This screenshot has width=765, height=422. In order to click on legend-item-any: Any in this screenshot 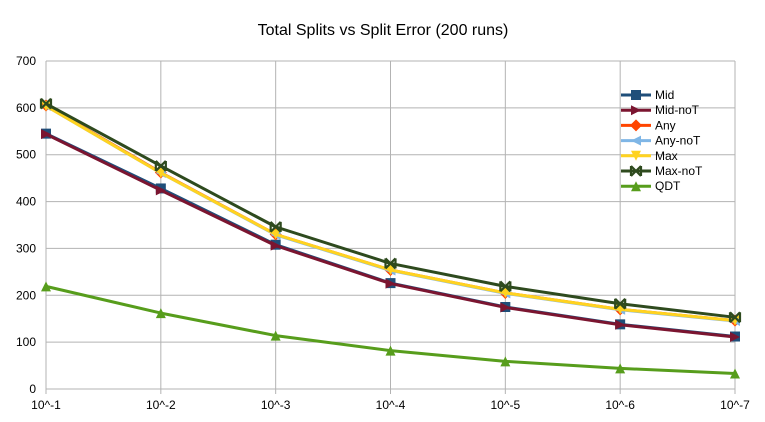, I will do `click(648, 125)`.